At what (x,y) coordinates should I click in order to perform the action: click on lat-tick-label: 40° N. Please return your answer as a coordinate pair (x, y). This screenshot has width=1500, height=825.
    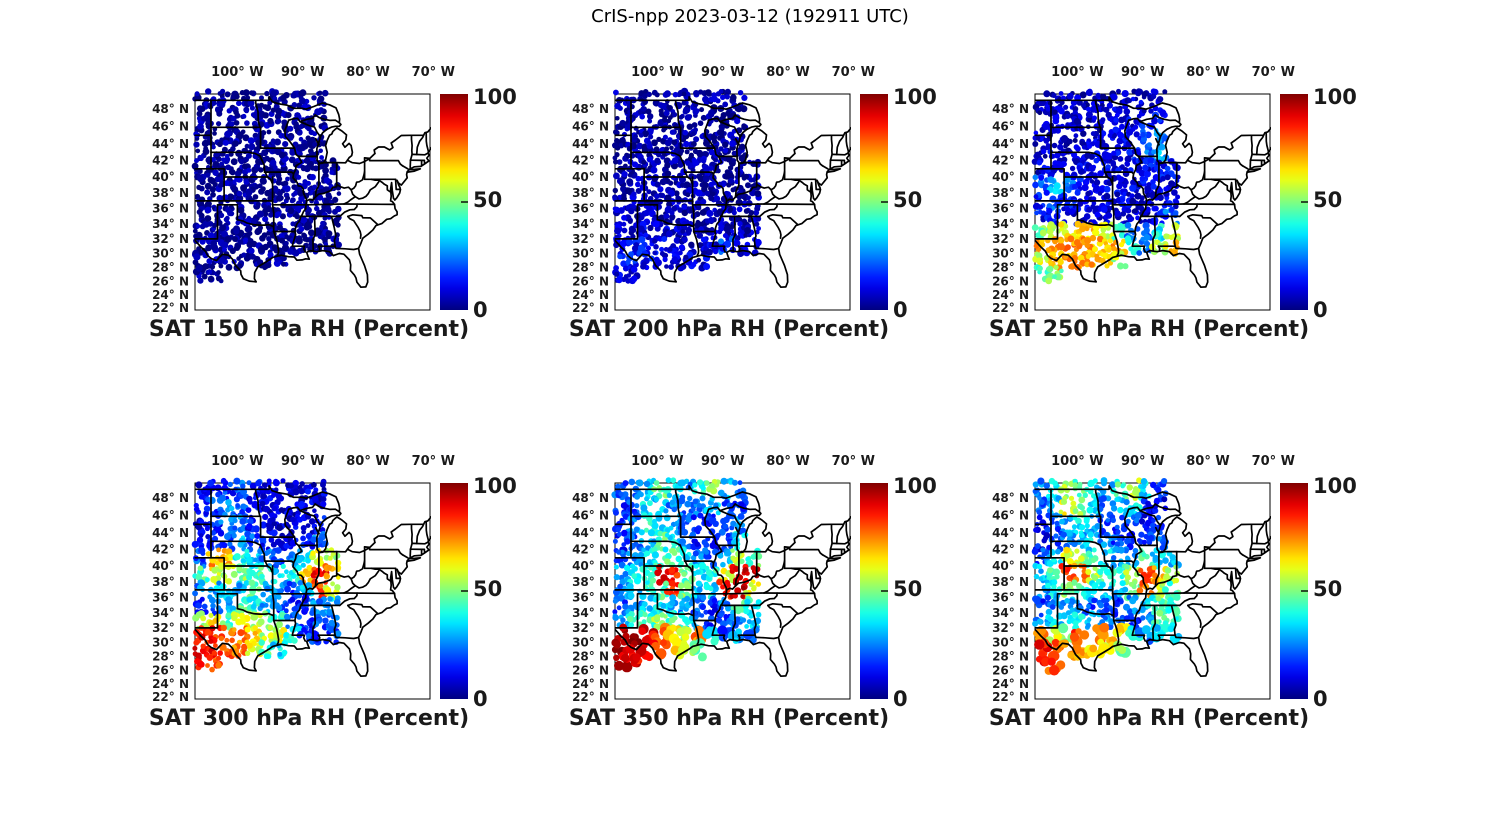
    Looking at the image, I should click on (1010, 566).